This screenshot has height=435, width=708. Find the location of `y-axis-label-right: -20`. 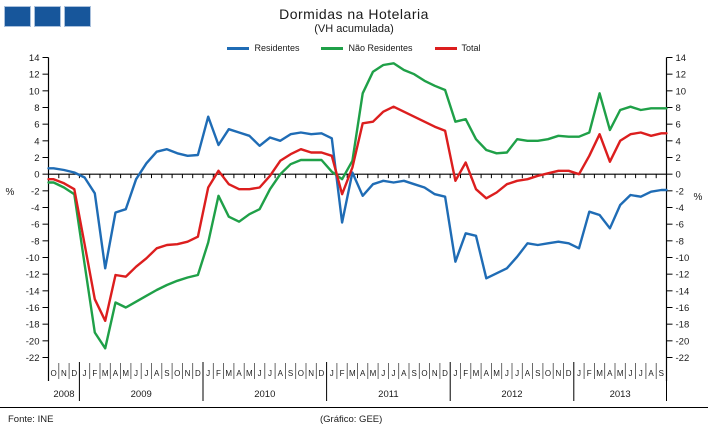

y-axis-label-right: -20 is located at coordinates (683, 341).